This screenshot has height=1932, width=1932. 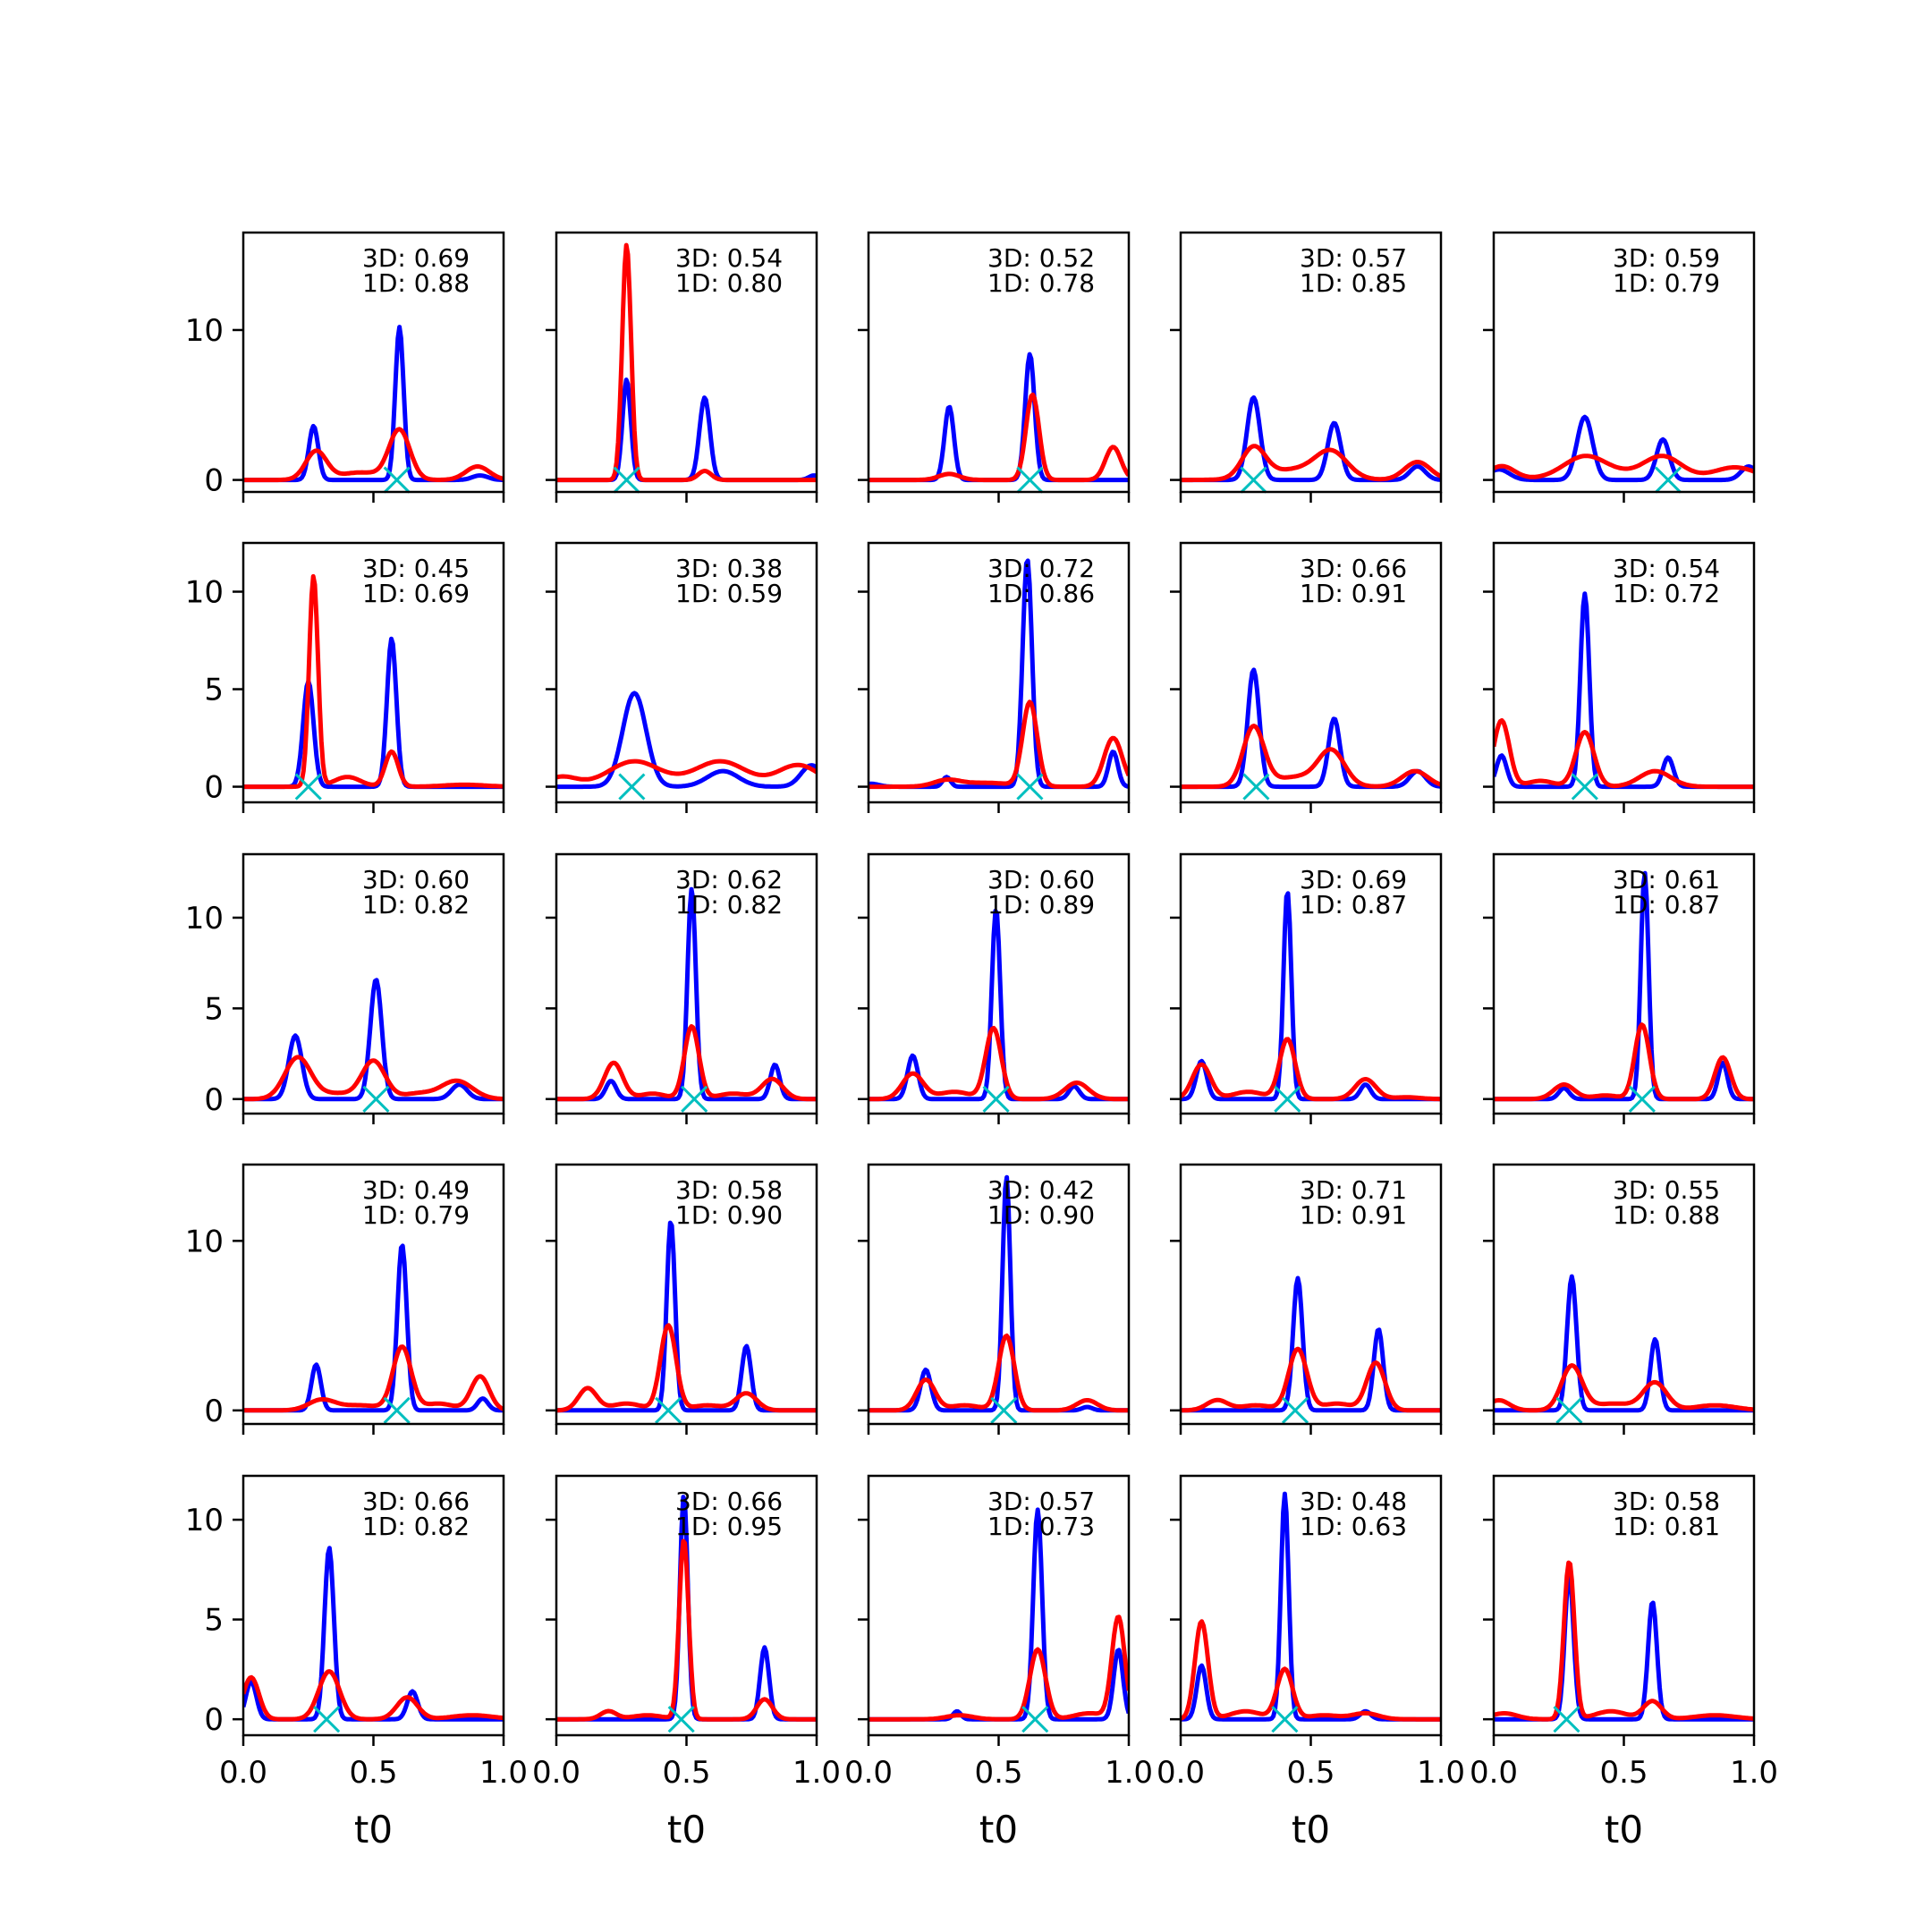 What do you see at coordinates (1666, 593) in the screenshot?
I see `score-annotation: 1D: 0.72` at bounding box center [1666, 593].